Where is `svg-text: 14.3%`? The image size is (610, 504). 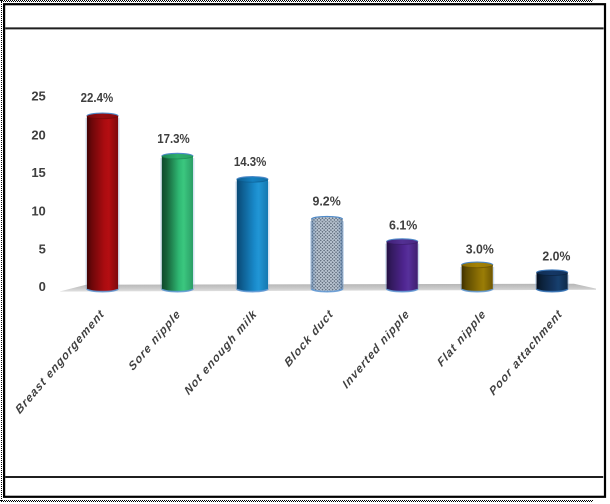
svg-text: 14.3% is located at coordinates (250, 161).